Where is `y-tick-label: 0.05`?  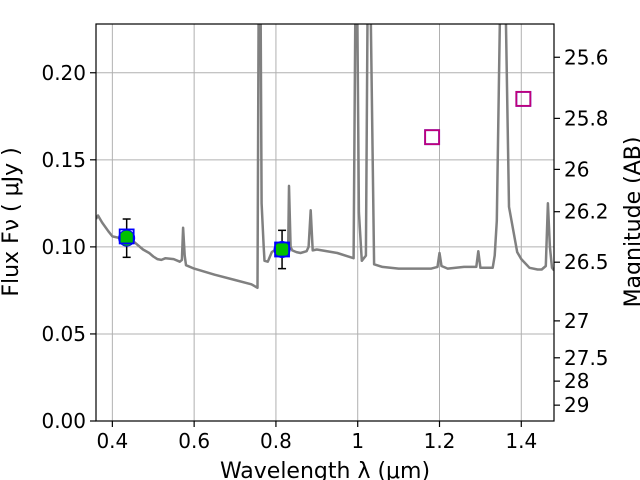 y-tick-label: 0.05 is located at coordinates (63, 334).